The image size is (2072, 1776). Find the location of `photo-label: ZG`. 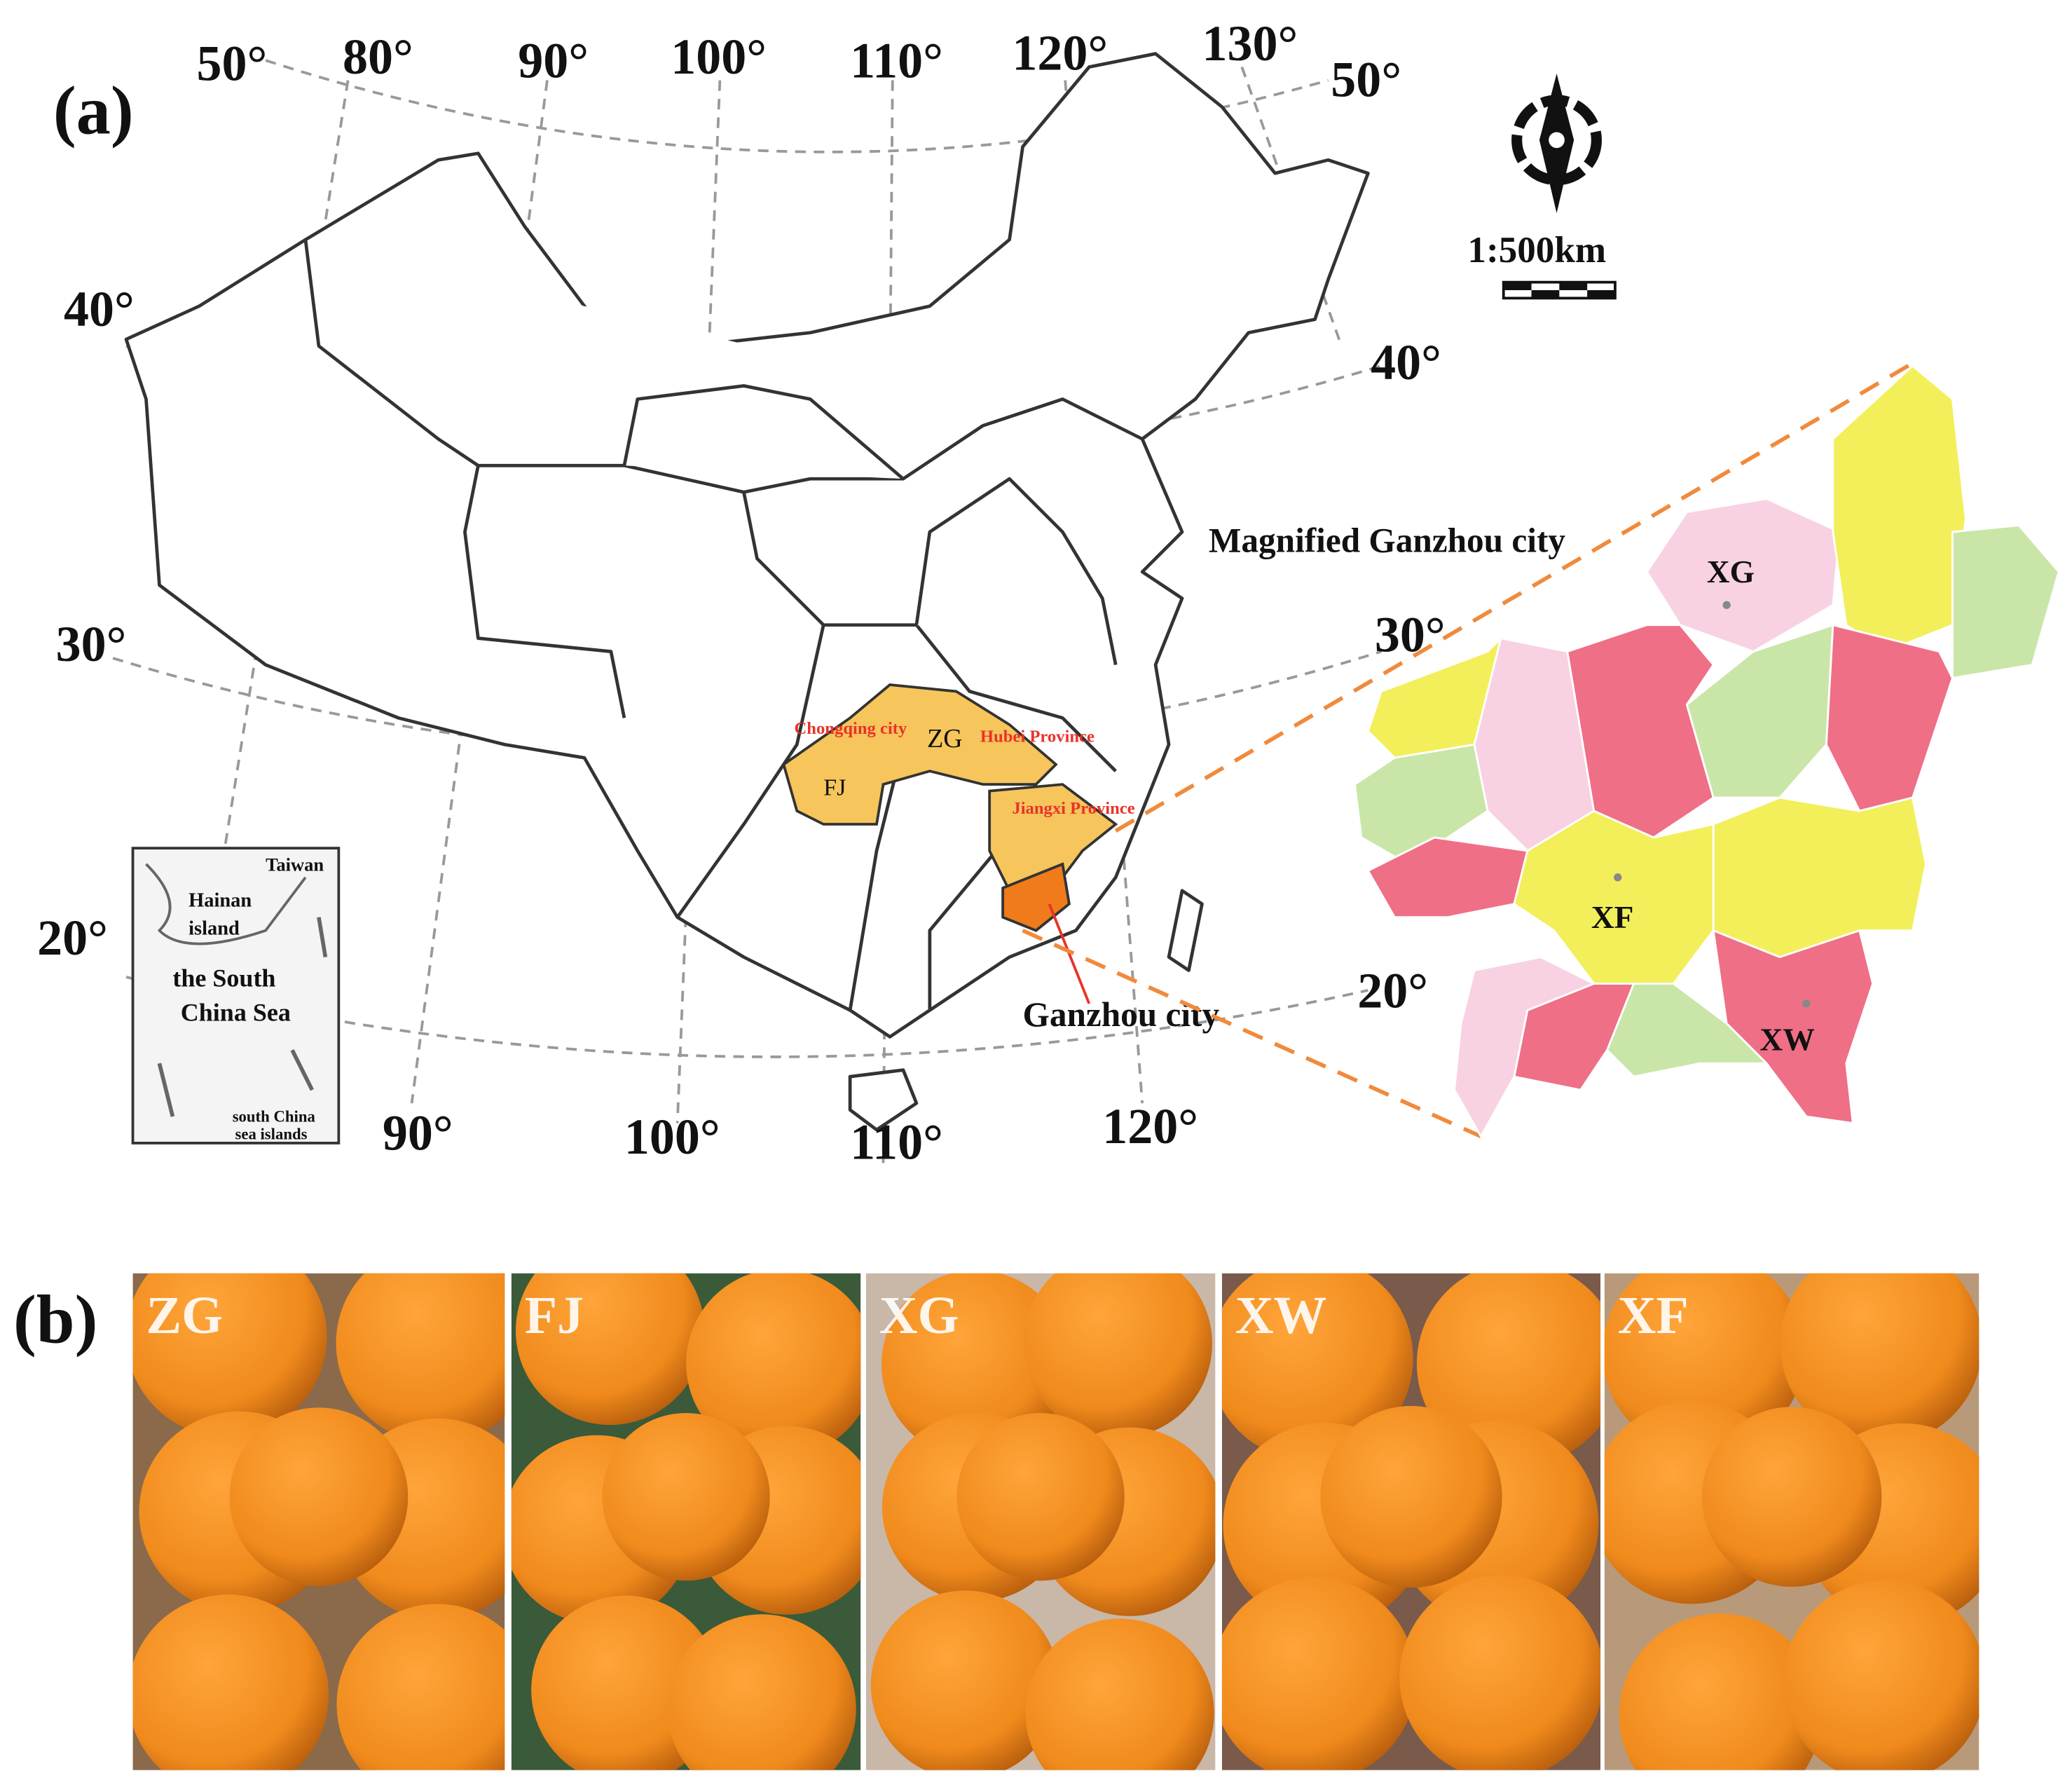

photo-label: ZG is located at coordinates (185, 1315).